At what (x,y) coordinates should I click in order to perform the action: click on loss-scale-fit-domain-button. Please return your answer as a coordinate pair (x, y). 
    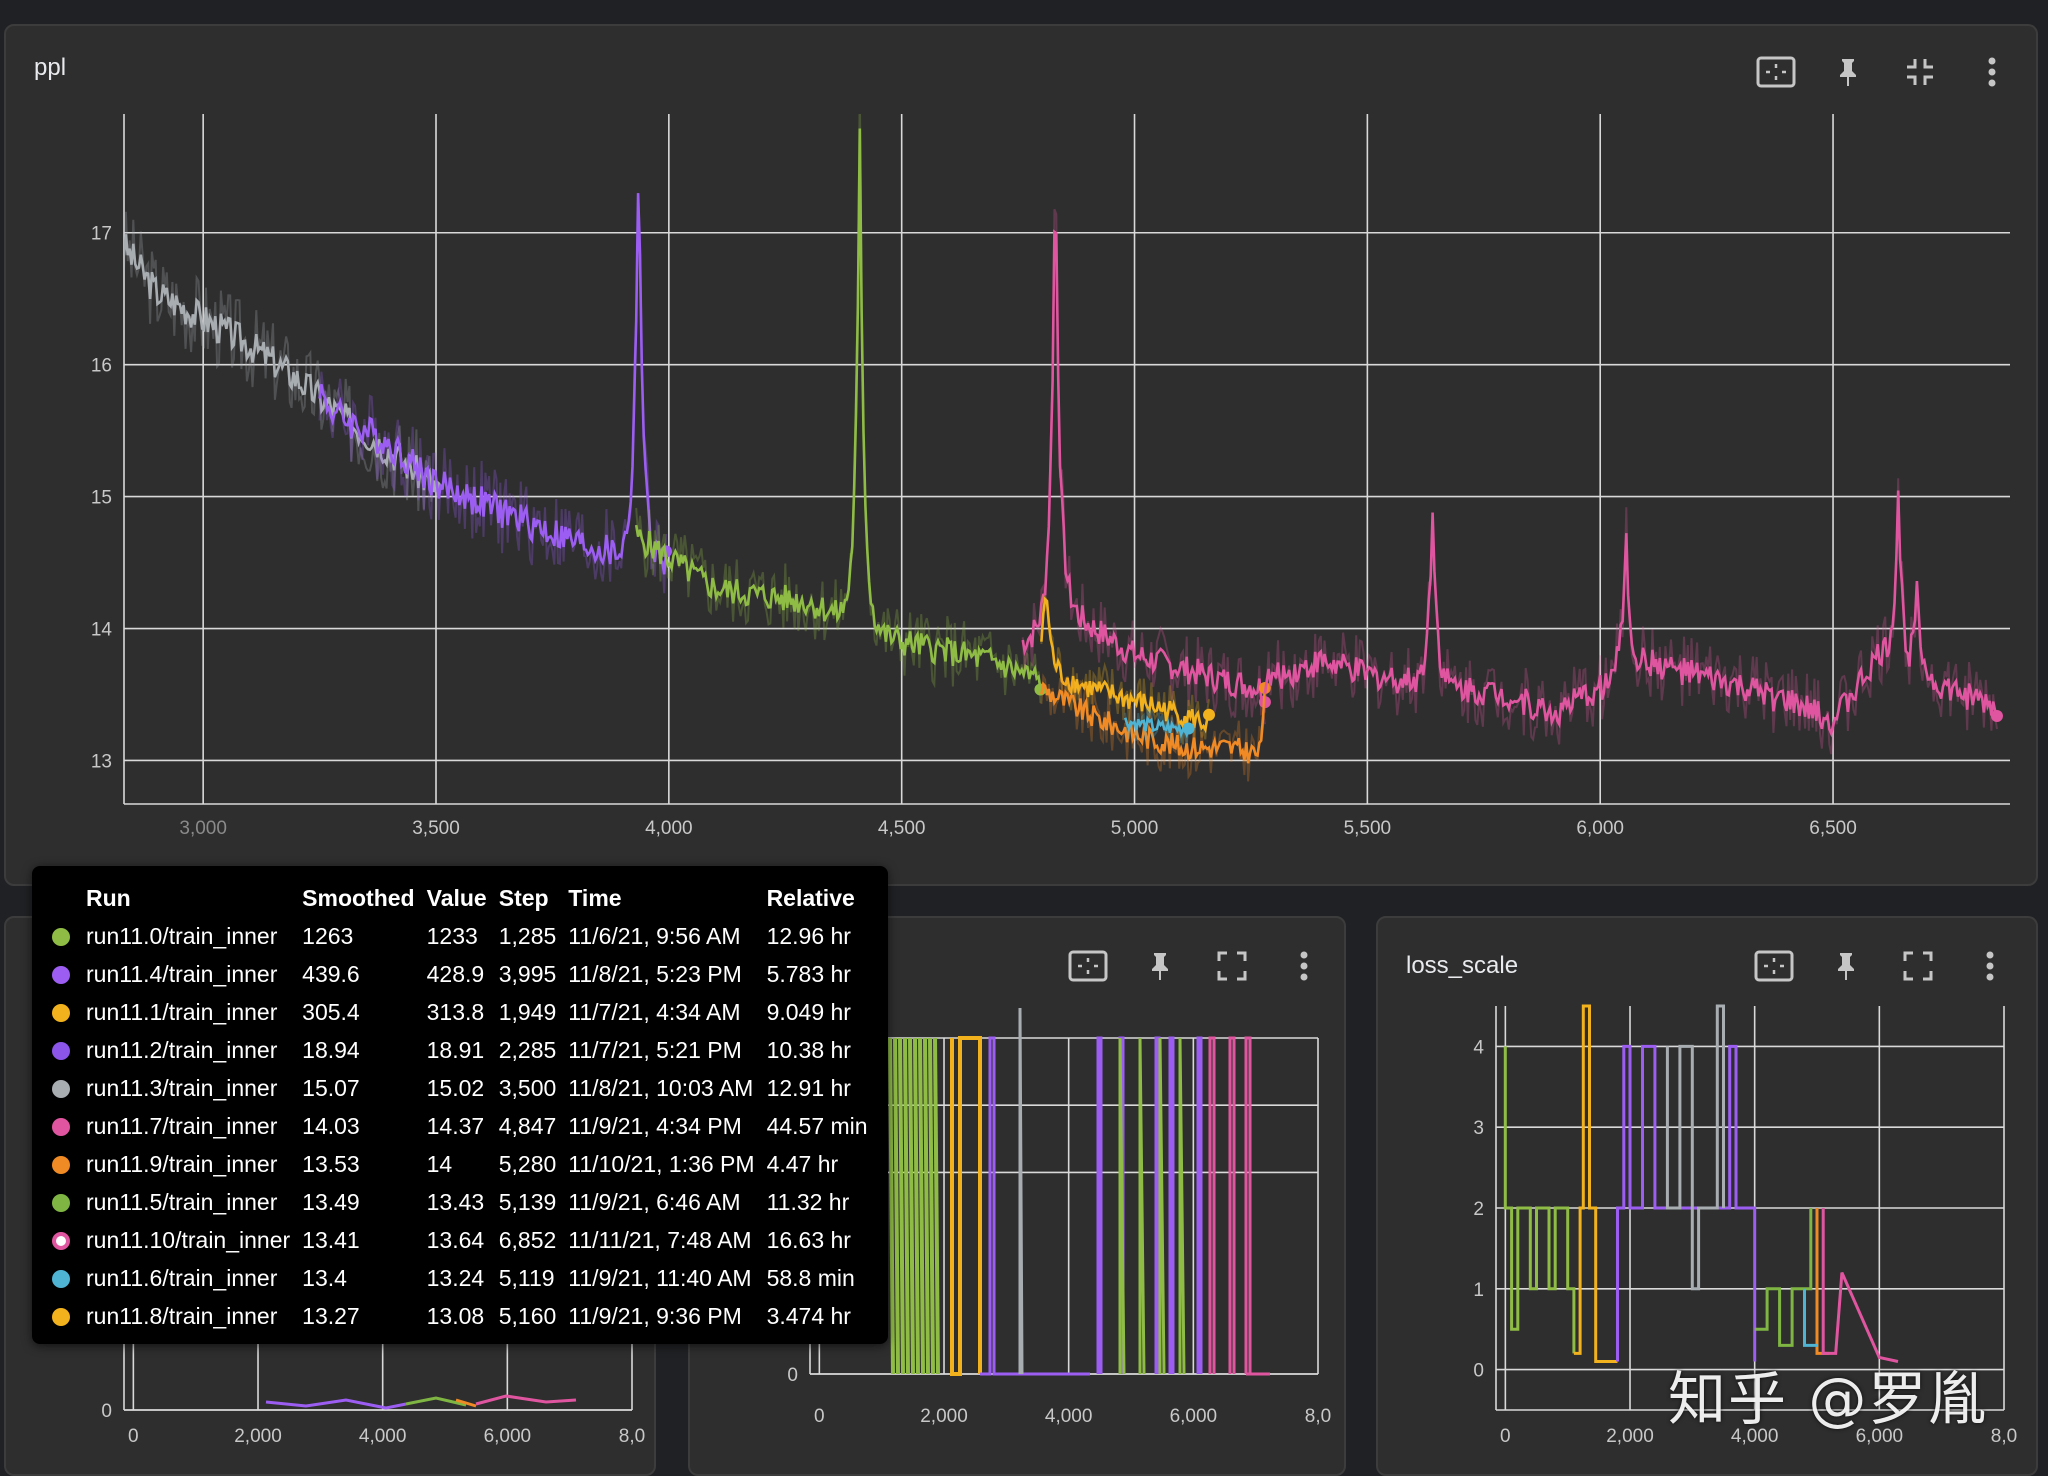
    Looking at the image, I should click on (1774, 966).